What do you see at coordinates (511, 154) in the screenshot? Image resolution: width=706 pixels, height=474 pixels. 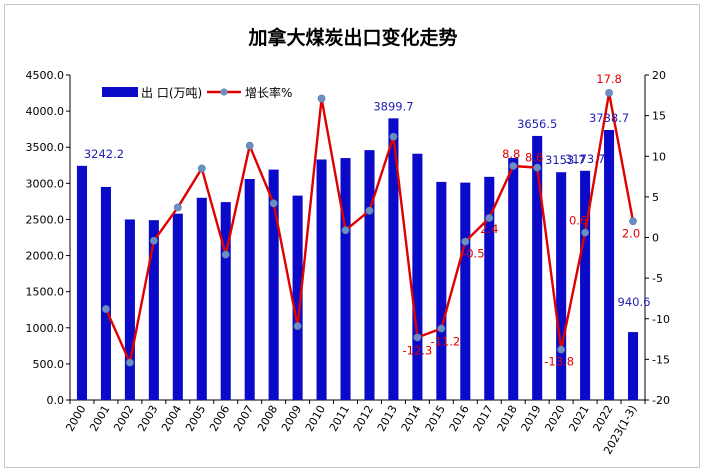 I see `line-data-label: 8.8` at bounding box center [511, 154].